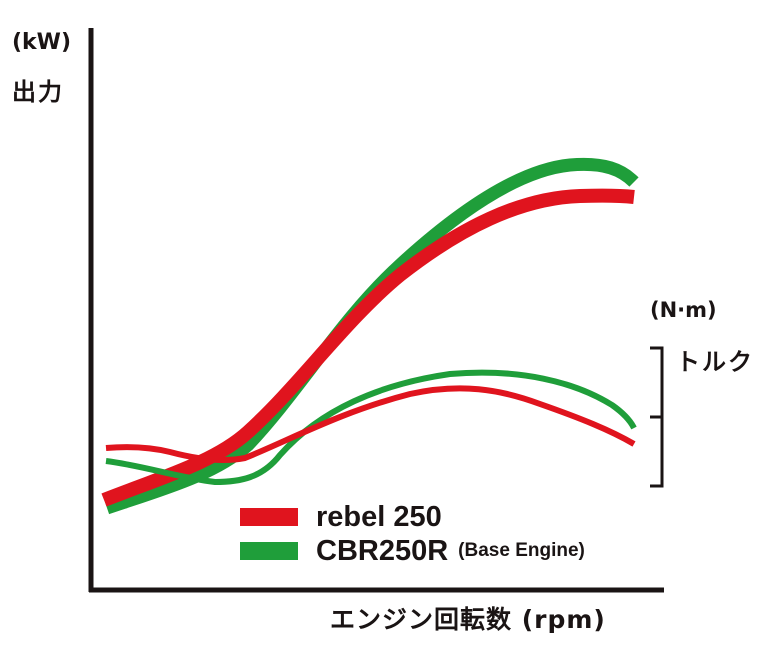  I want to click on y-axis-right-bracket, so click(657, 417).